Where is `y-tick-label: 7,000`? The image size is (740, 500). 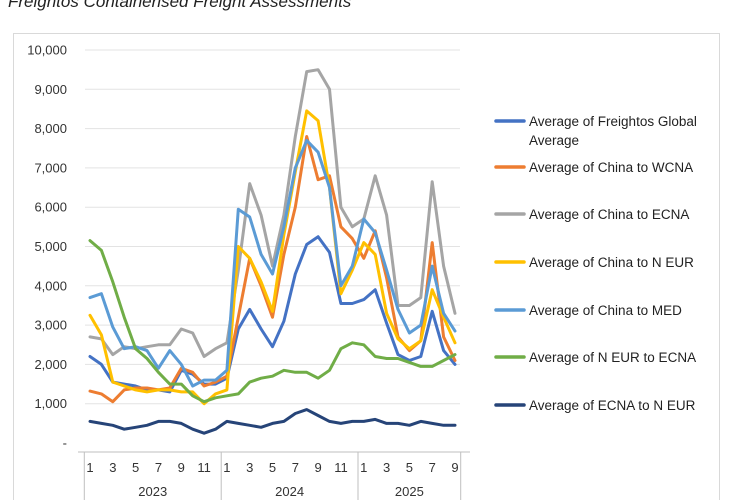 y-tick-label: 7,000 is located at coordinates (50, 167).